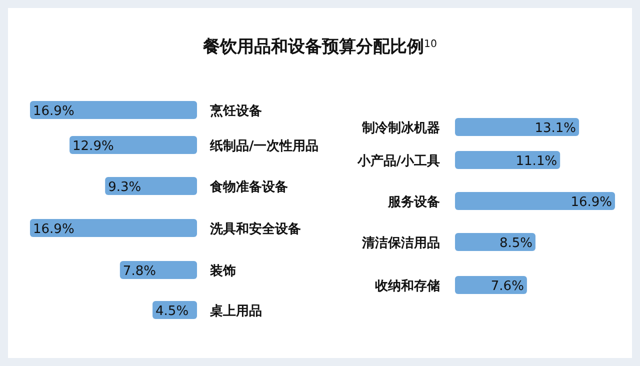 The image size is (640, 366). Describe the element at coordinates (93, 146) in the screenshot. I see `data-label: 12.9%` at that location.